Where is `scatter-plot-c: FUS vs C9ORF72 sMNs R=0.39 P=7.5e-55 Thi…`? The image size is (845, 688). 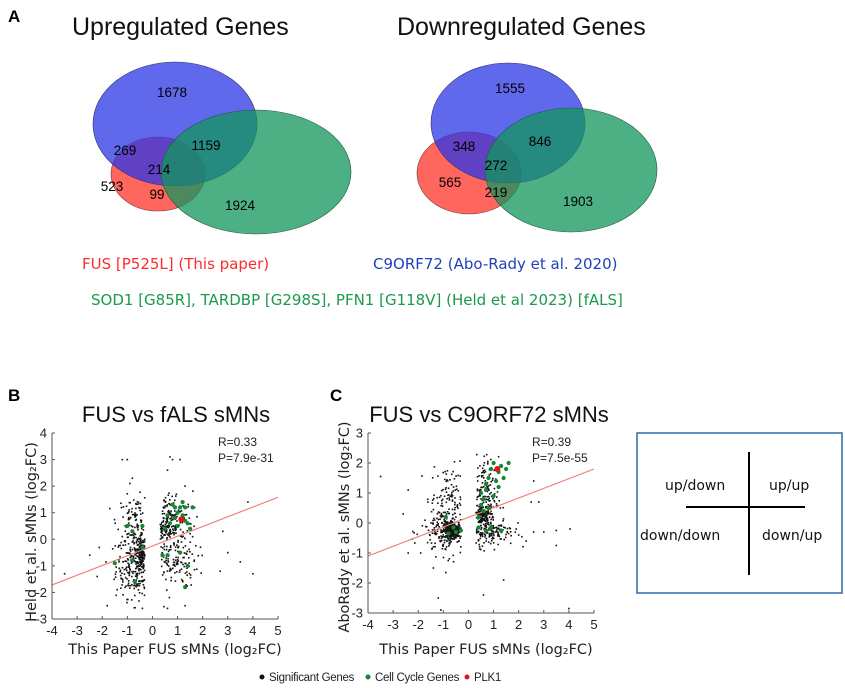
scatter-plot-c: FUS vs C9ORF72 sMNs R=0.39 P=7.5e-55 Thi… is located at coordinates (473, 530).